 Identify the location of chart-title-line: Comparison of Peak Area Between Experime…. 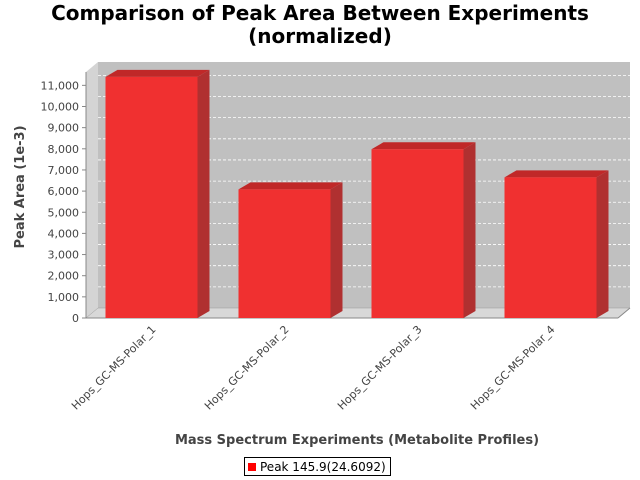
(320, 13).